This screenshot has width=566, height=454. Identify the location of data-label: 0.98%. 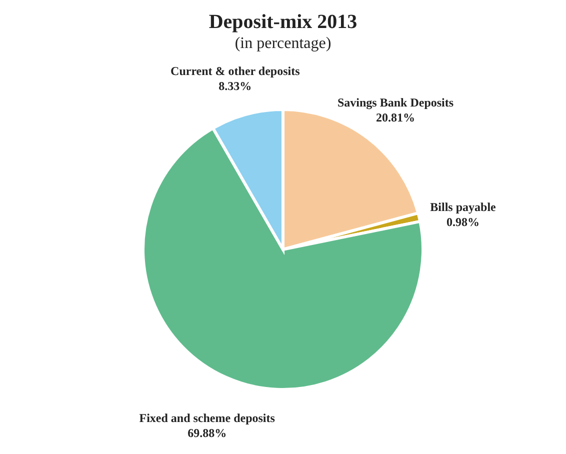
(463, 221).